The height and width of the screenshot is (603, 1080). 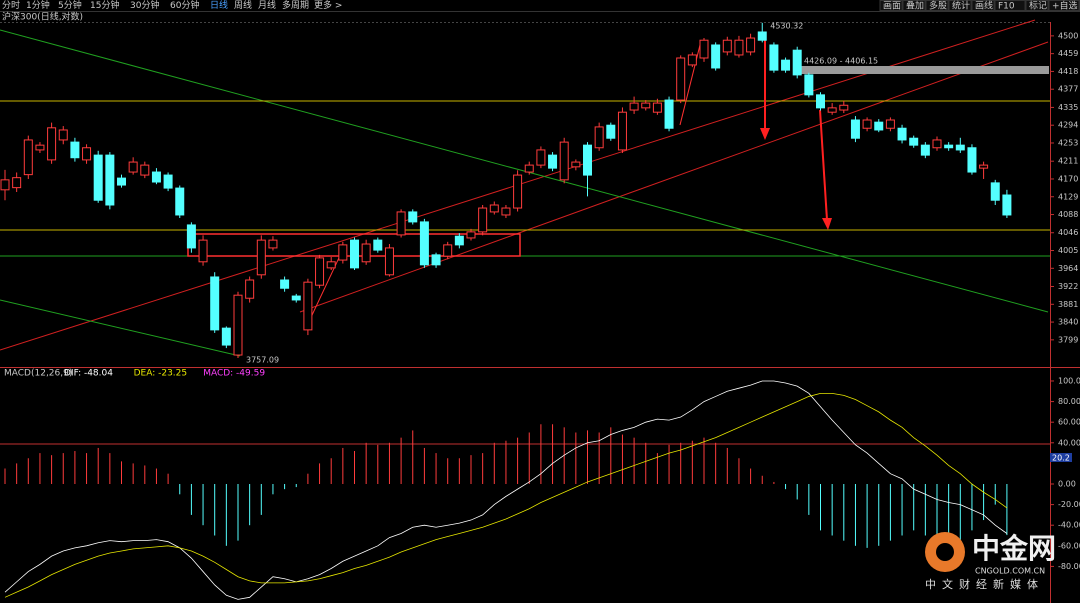 I want to click on site: CNGOLD.COM.CN, so click(x=1010, y=571).